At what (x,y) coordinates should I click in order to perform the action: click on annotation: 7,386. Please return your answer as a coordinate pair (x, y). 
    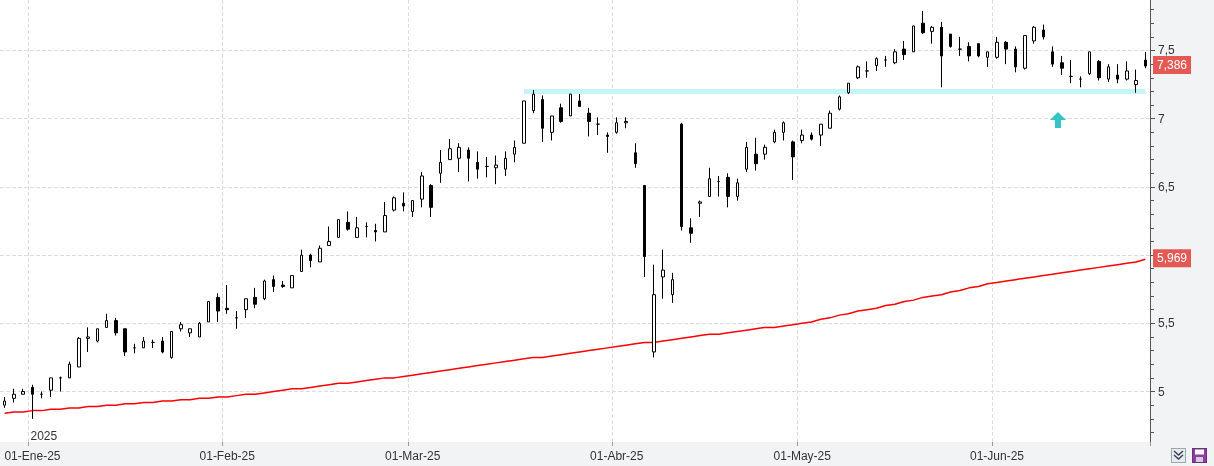
    Looking at the image, I should click on (1172, 65).